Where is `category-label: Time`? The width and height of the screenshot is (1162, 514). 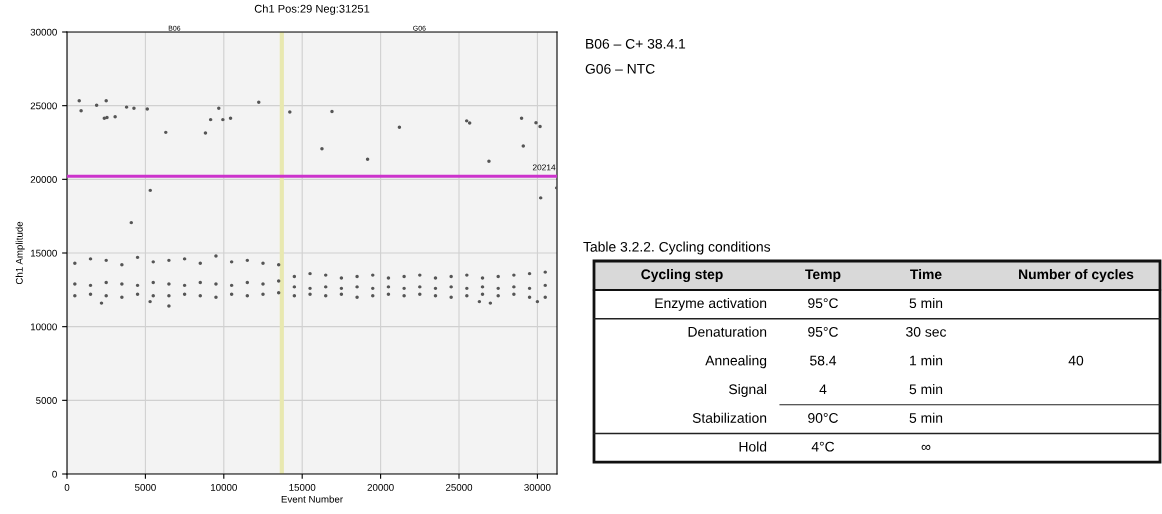
category-label: Time is located at coordinates (926, 274).